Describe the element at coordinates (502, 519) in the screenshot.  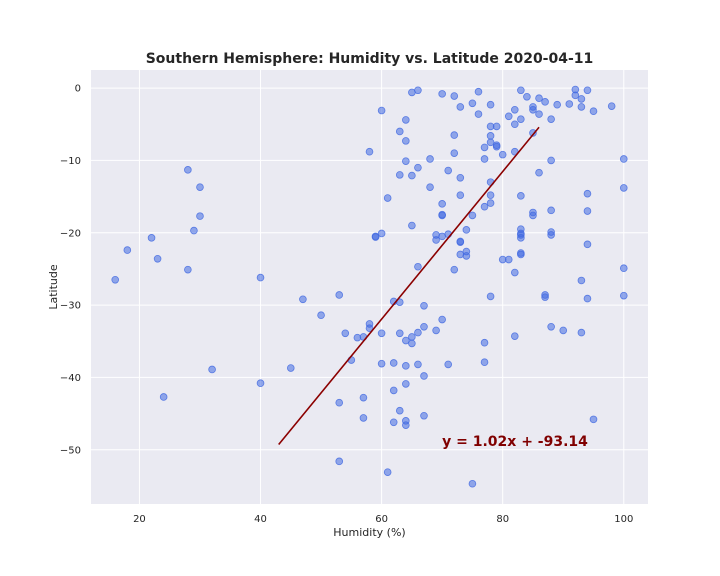
I see `x-tick-label: 80` at that location.